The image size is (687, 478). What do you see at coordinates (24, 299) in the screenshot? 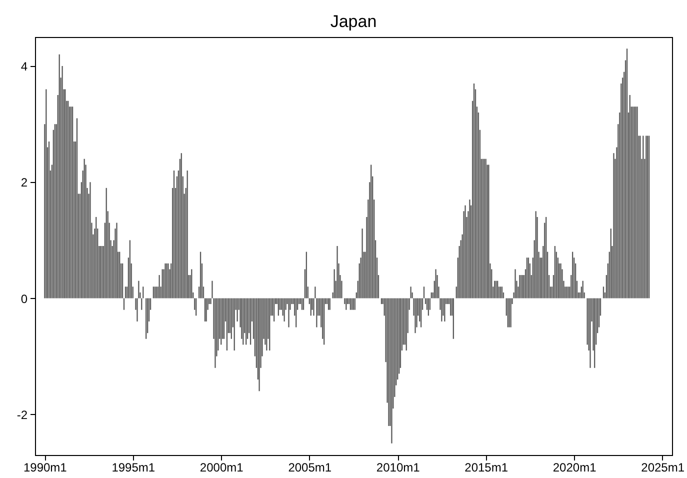
I see `y-tick-label: 0` at bounding box center [24, 299].